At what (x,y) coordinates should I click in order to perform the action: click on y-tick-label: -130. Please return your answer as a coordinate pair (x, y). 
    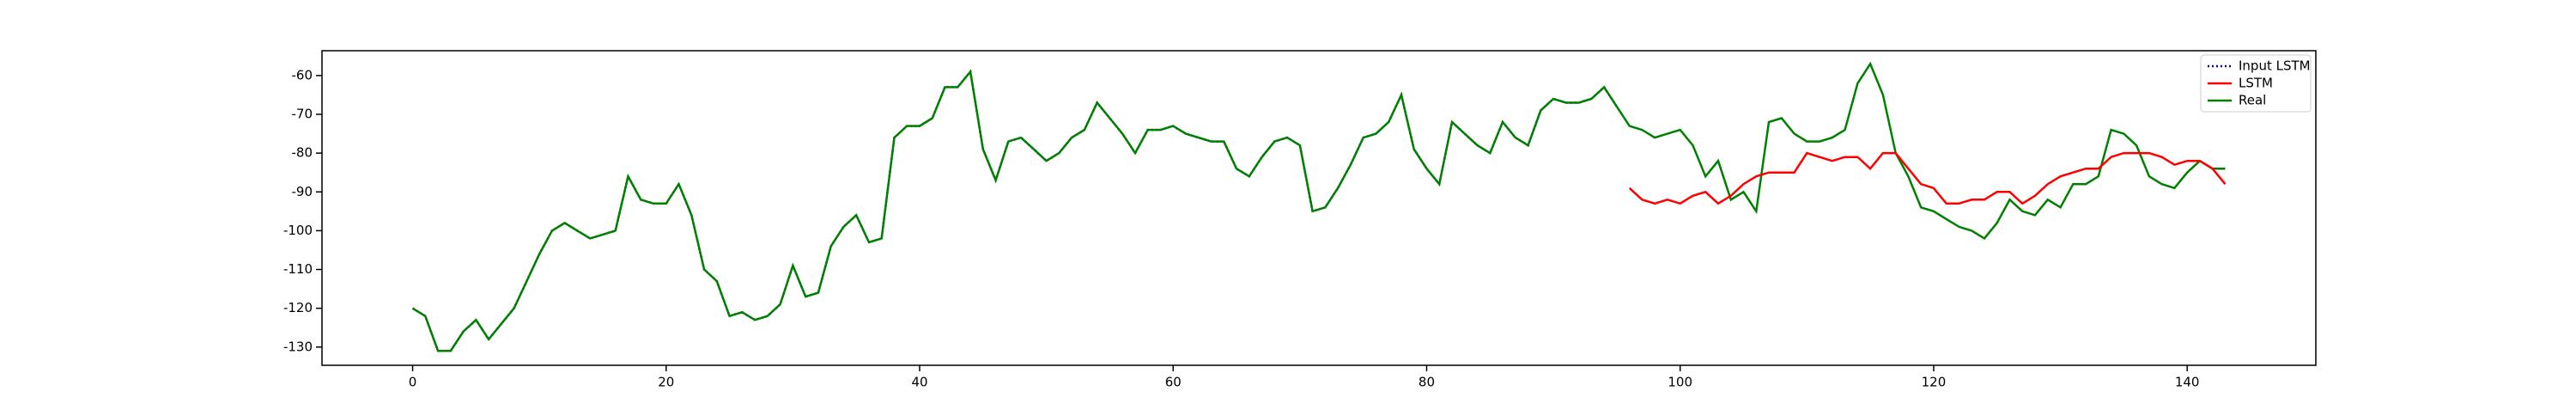
    Looking at the image, I should click on (298, 346).